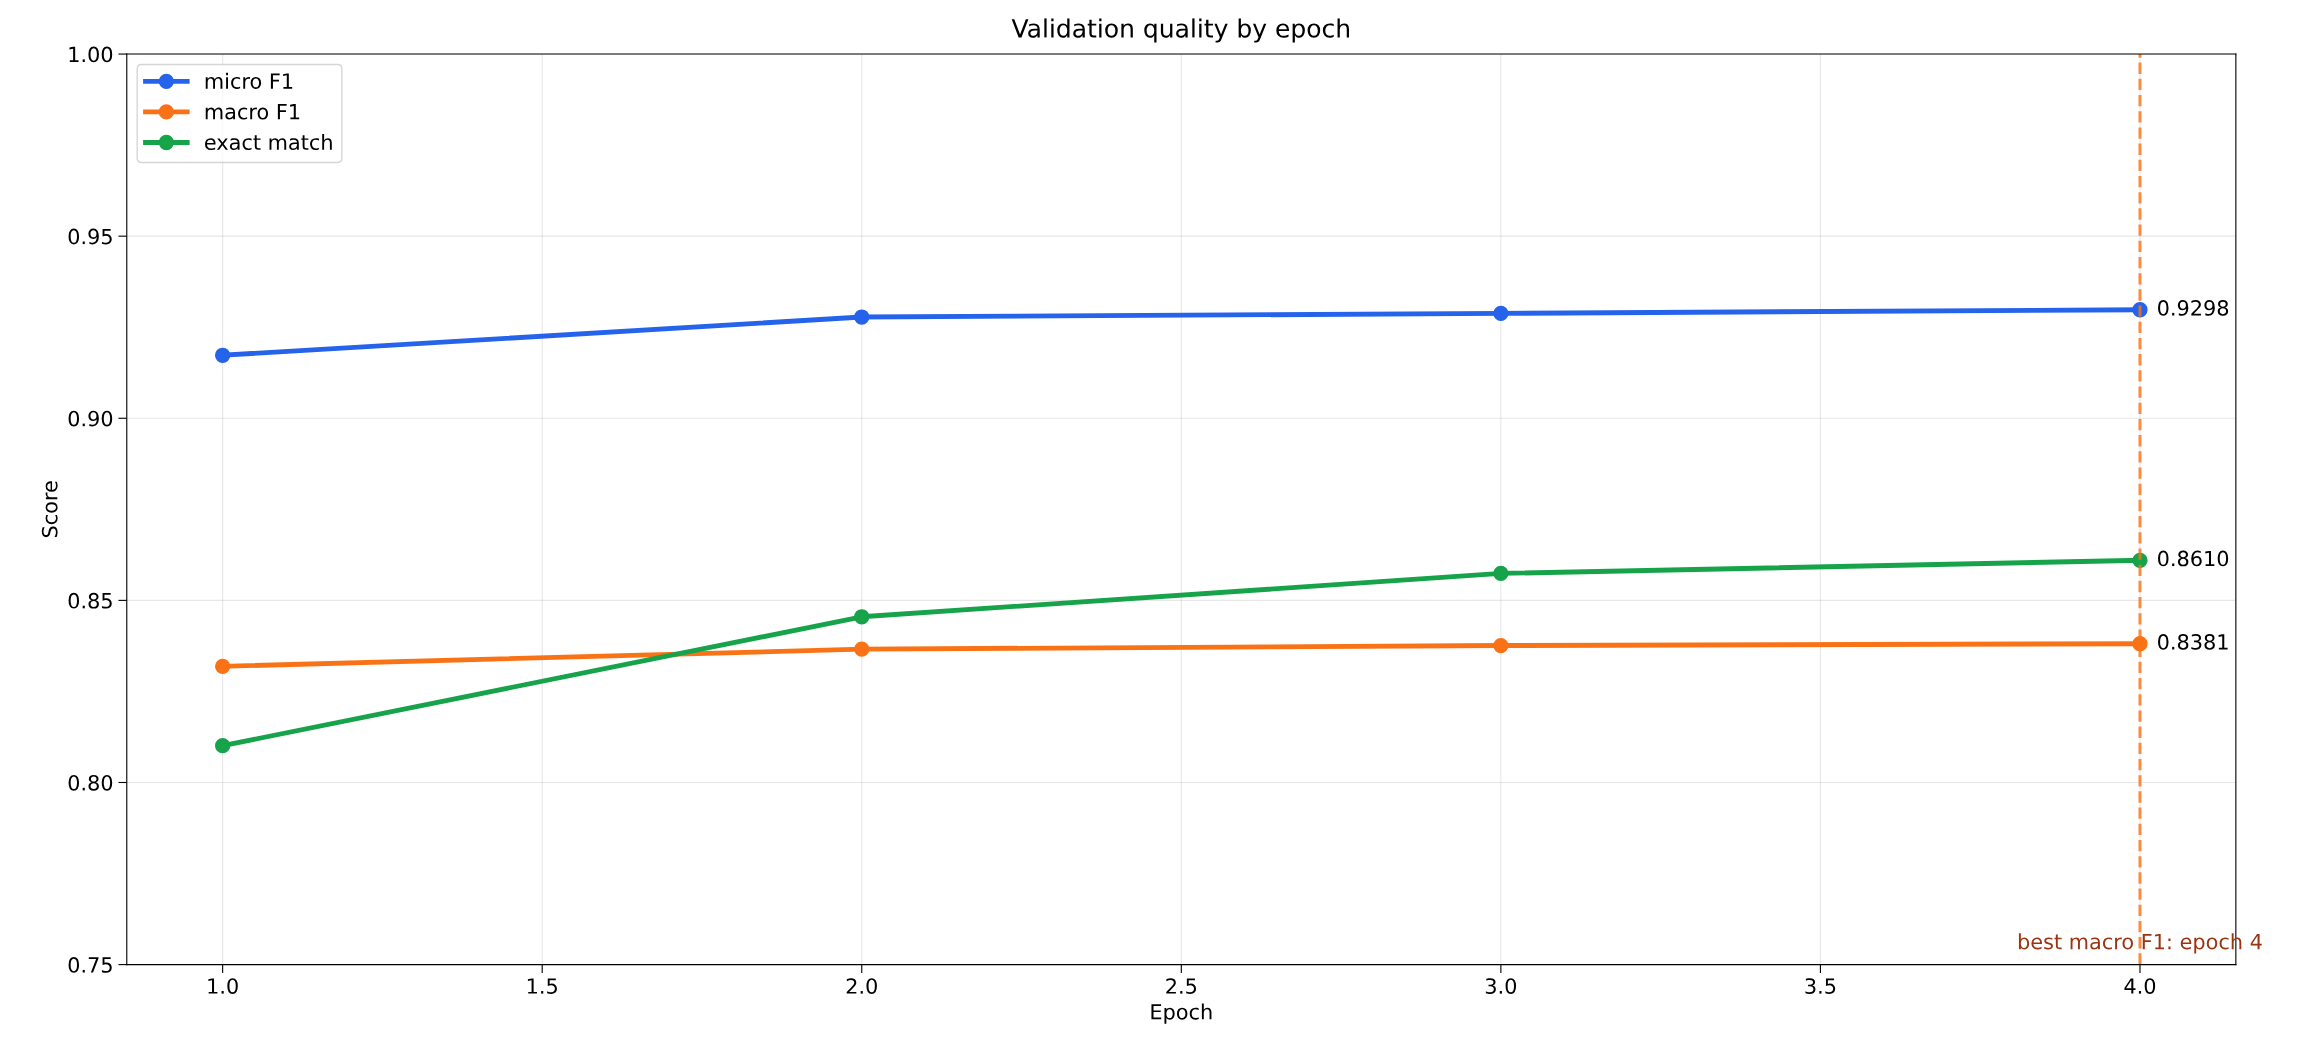  What do you see at coordinates (90, 782) in the screenshot?
I see `y-tick-label: 0.80` at bounding box center [90, 782].